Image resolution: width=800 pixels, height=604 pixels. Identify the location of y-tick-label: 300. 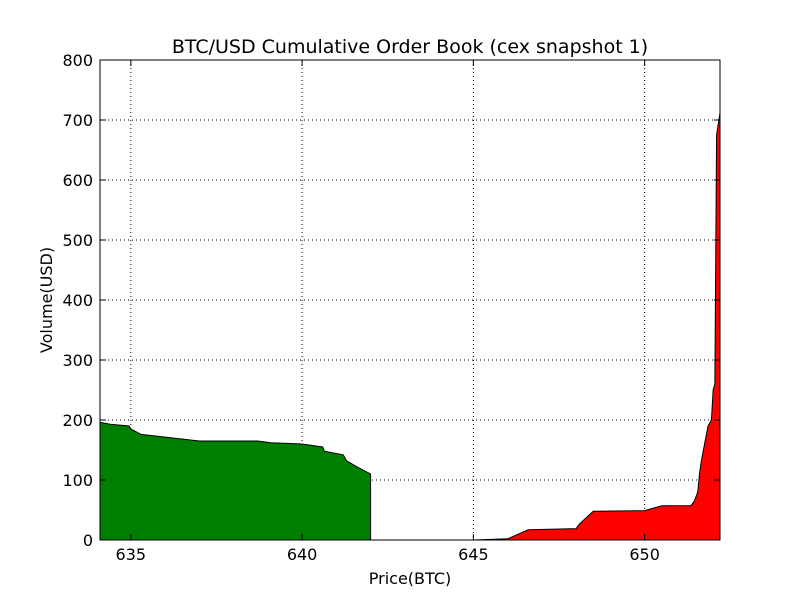
(77, 360).